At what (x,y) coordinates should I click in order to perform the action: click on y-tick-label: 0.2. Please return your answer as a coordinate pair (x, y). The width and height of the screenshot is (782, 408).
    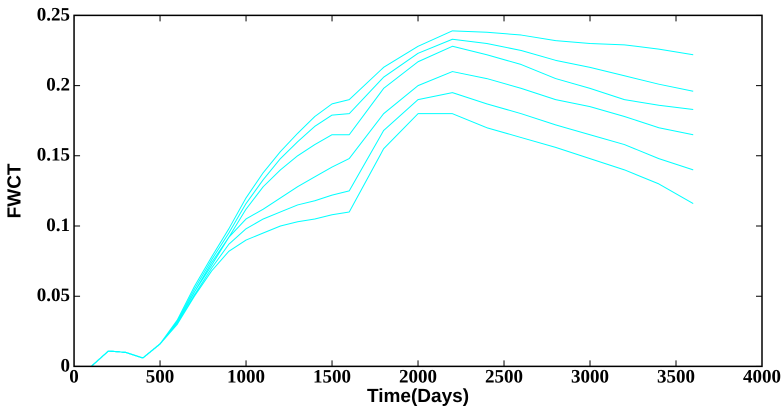
    Looking at the image, I should click on (58, 85).